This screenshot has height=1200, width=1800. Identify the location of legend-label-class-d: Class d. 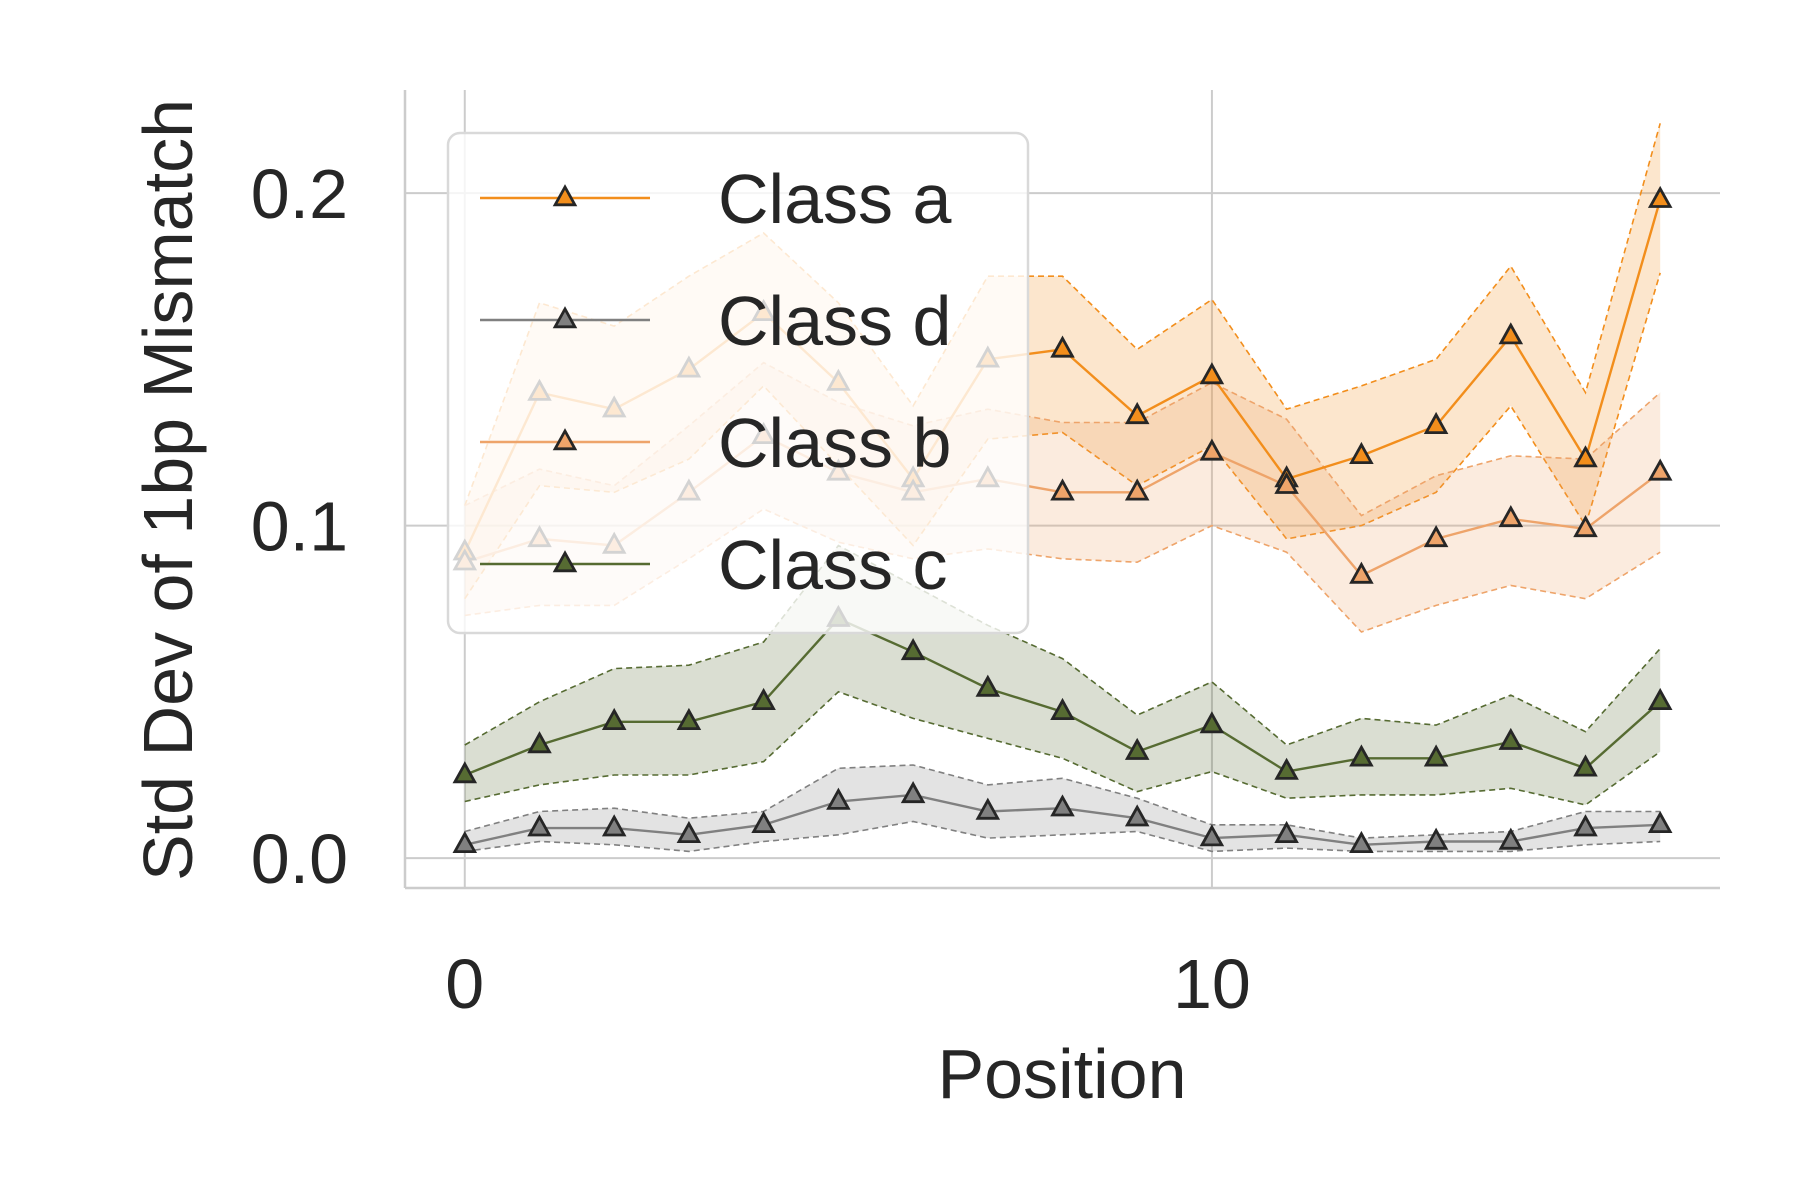
(834, 321).